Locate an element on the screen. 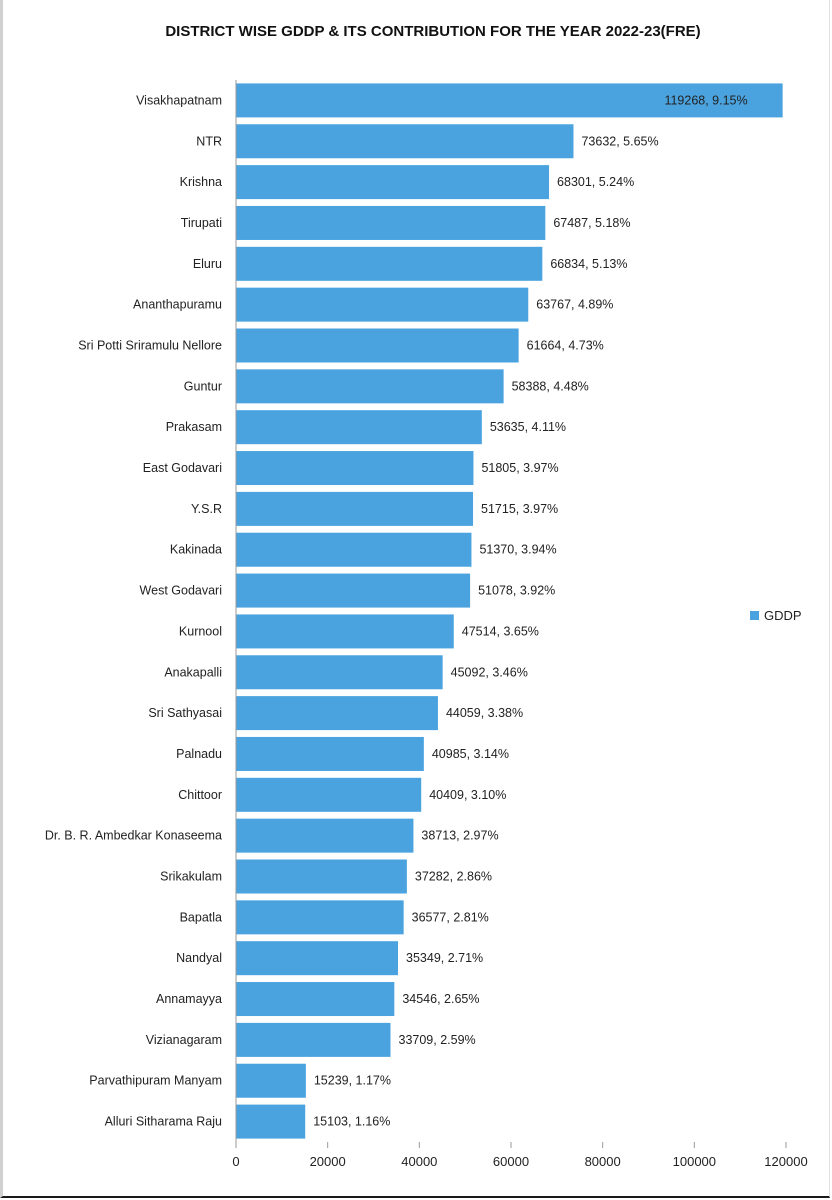 The height and width of the screenshot is (1200, 832). x-tick-label-3: 60000 is located at coordinates (511, 1161).